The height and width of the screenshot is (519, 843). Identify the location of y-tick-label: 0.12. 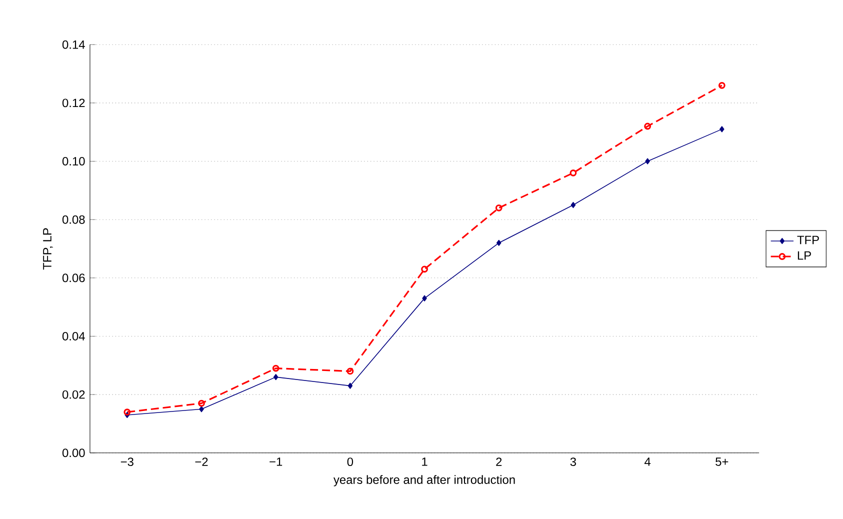
(73, 103).